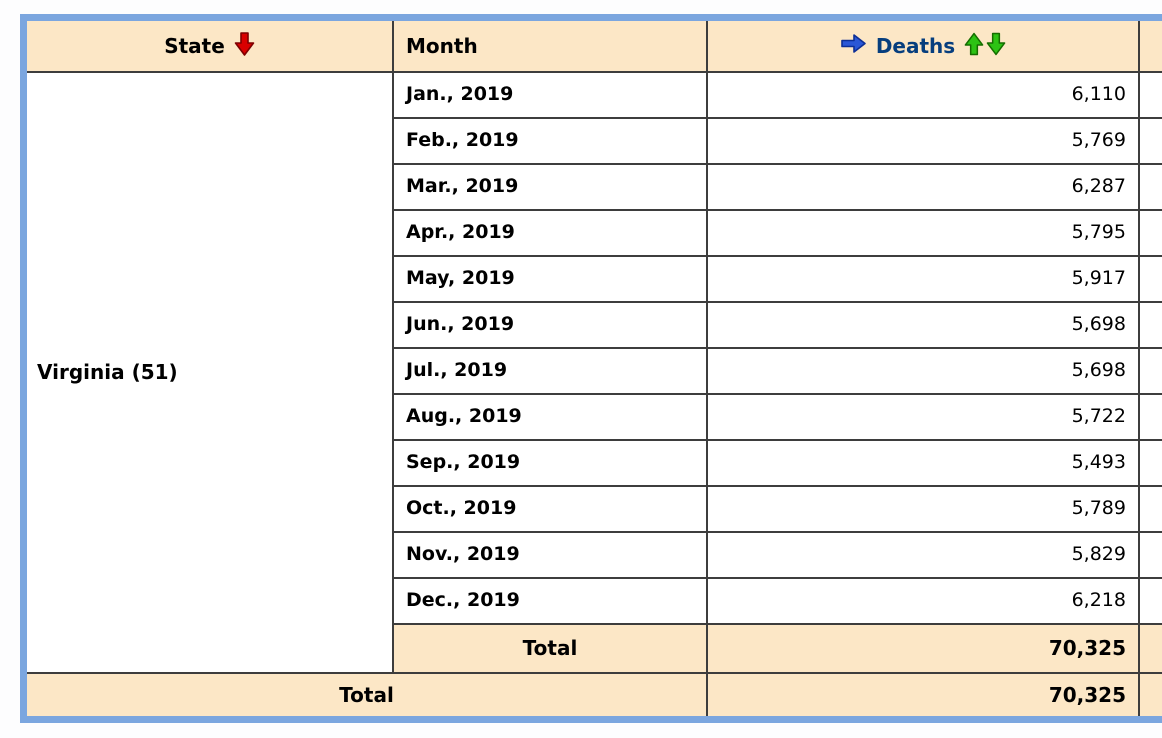 Image resolution: width=1162 pixels, height=738 pixels. I want to click on sort-descending-red-arrow-icon, so click(244, 46).